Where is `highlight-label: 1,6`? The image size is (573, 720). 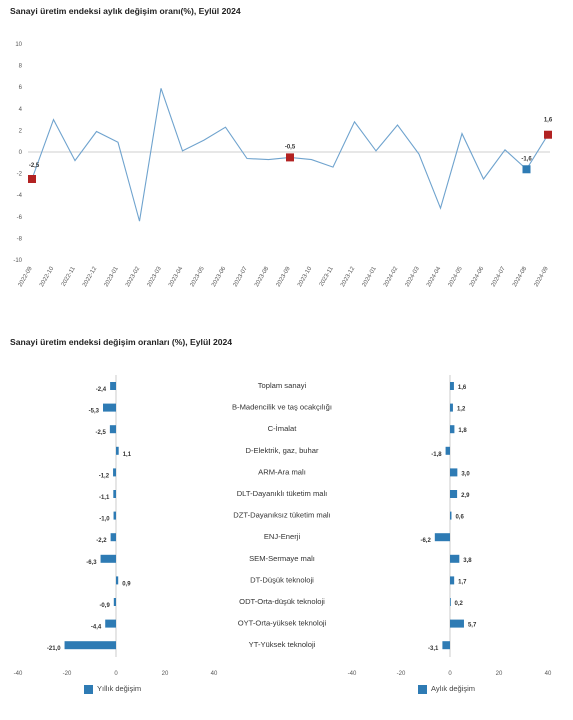 highlight-label: 1,6 is located at coordinates (548, 121).